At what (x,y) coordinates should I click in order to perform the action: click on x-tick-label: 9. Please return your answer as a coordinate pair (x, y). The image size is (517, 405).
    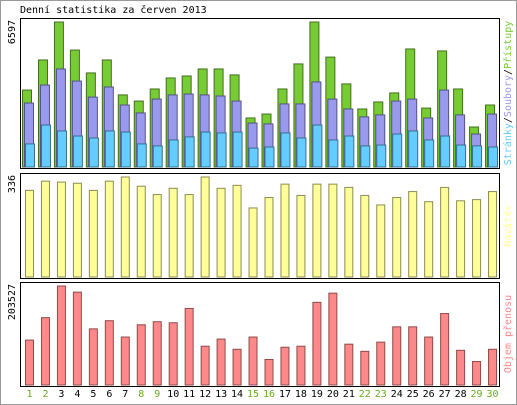
    Looking at the image, I should click on (157, 394).